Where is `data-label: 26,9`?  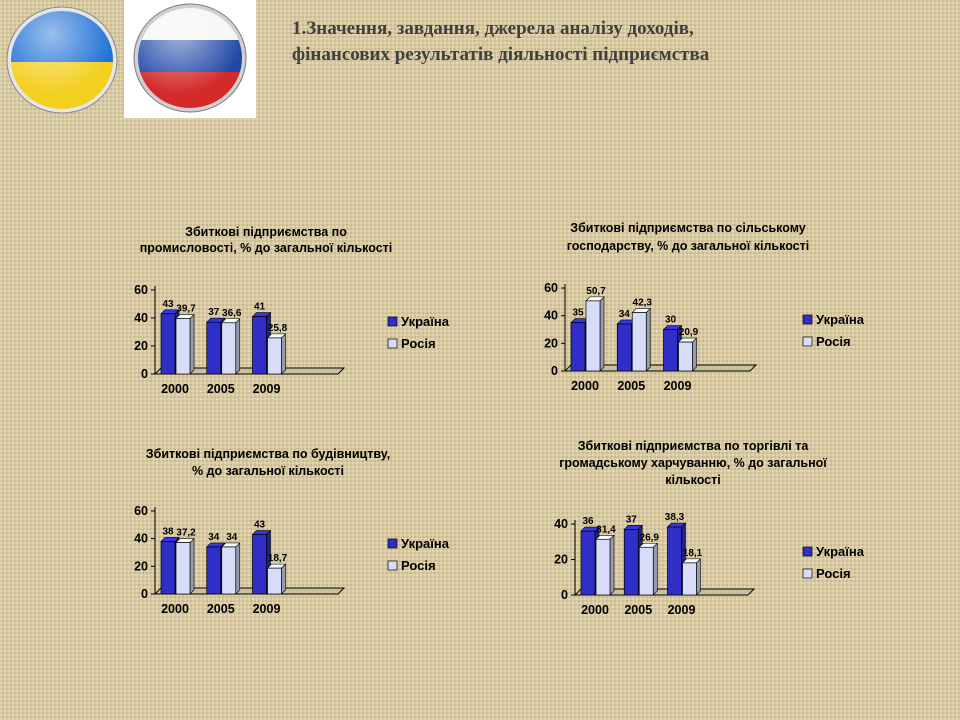 data-label: 26,9 is located at coordinates (650, 537).